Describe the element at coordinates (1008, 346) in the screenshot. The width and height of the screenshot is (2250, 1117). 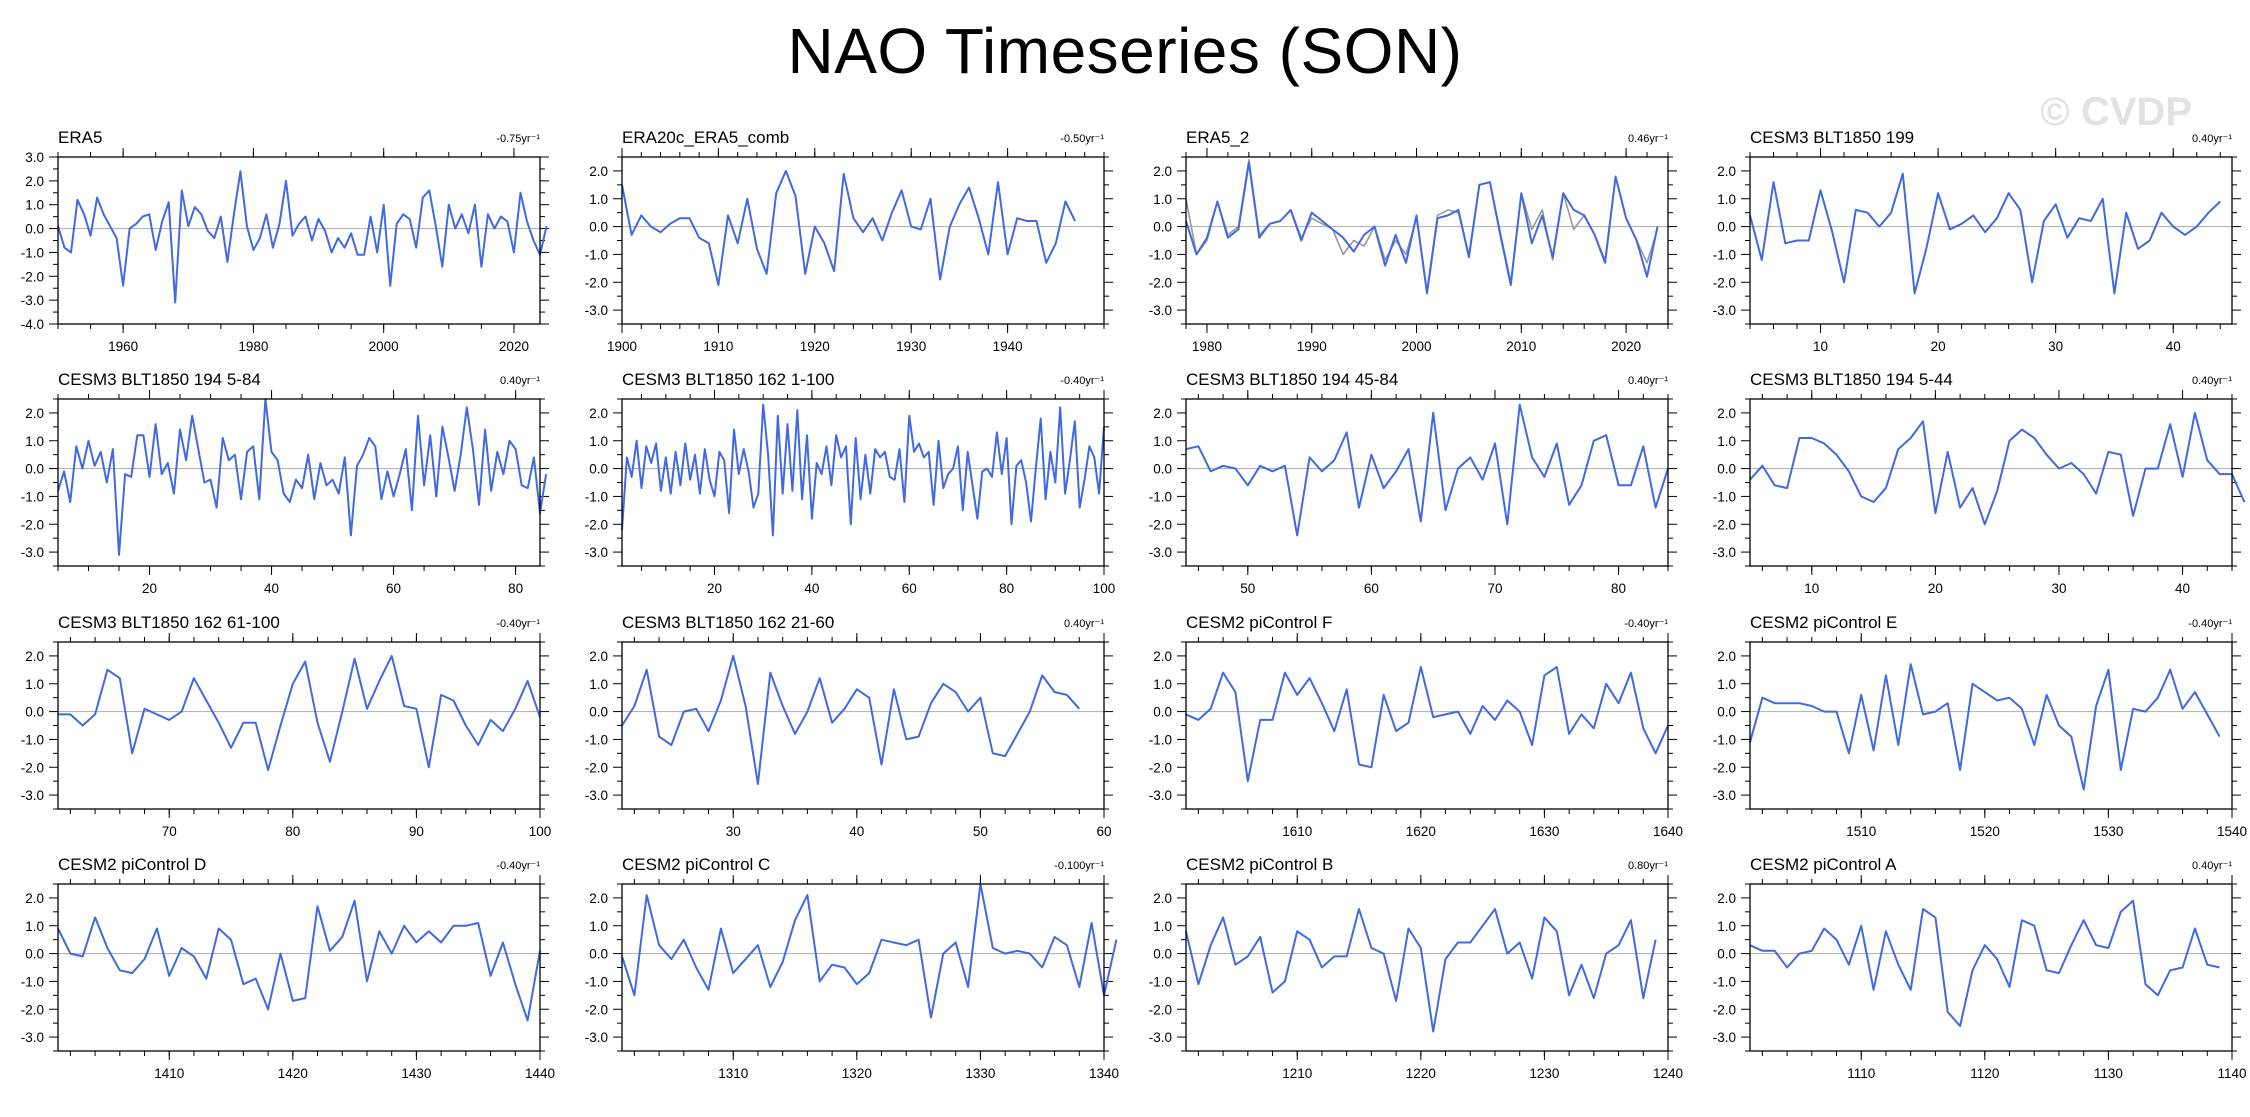
I see `x-tick-label: 1940` at that location.